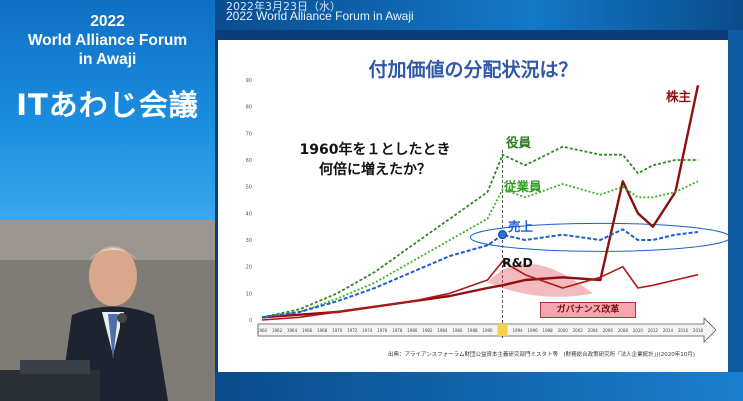 The width and height of the screenshot is (743, 401). Describe the element at coordinates (249, 294) in the screenshot. I see `y-tick-label: 10` at that location.